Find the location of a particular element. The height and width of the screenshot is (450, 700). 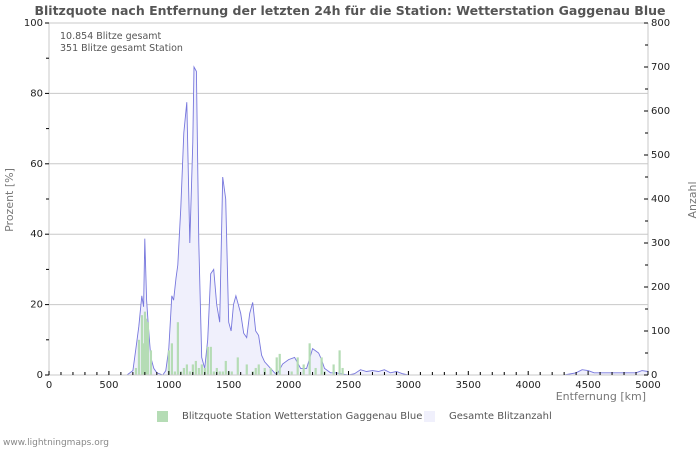

svg-text: 800 is located at coordinates (660, 23).